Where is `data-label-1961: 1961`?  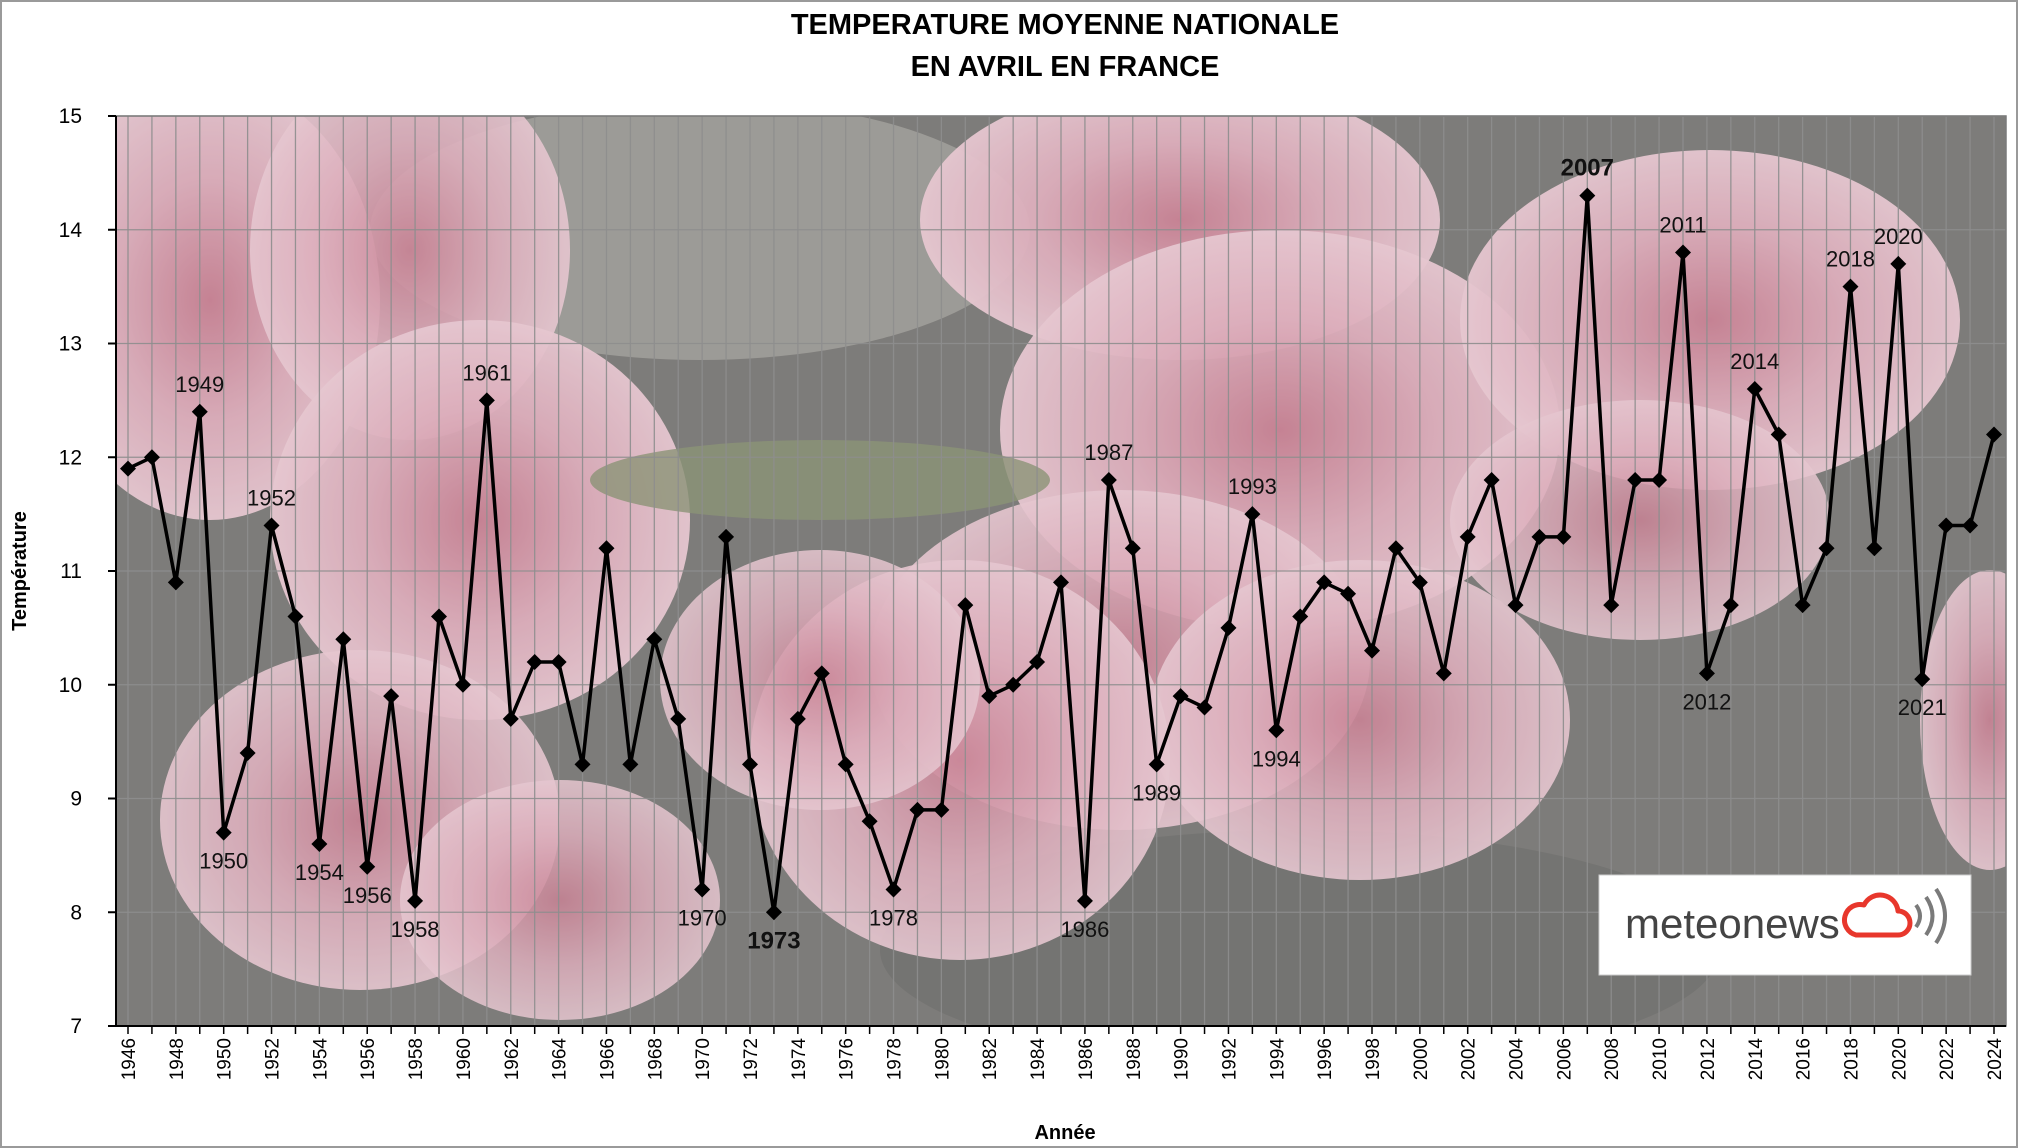
data-label-1961: 1961 is located at coordinates (486, 372).